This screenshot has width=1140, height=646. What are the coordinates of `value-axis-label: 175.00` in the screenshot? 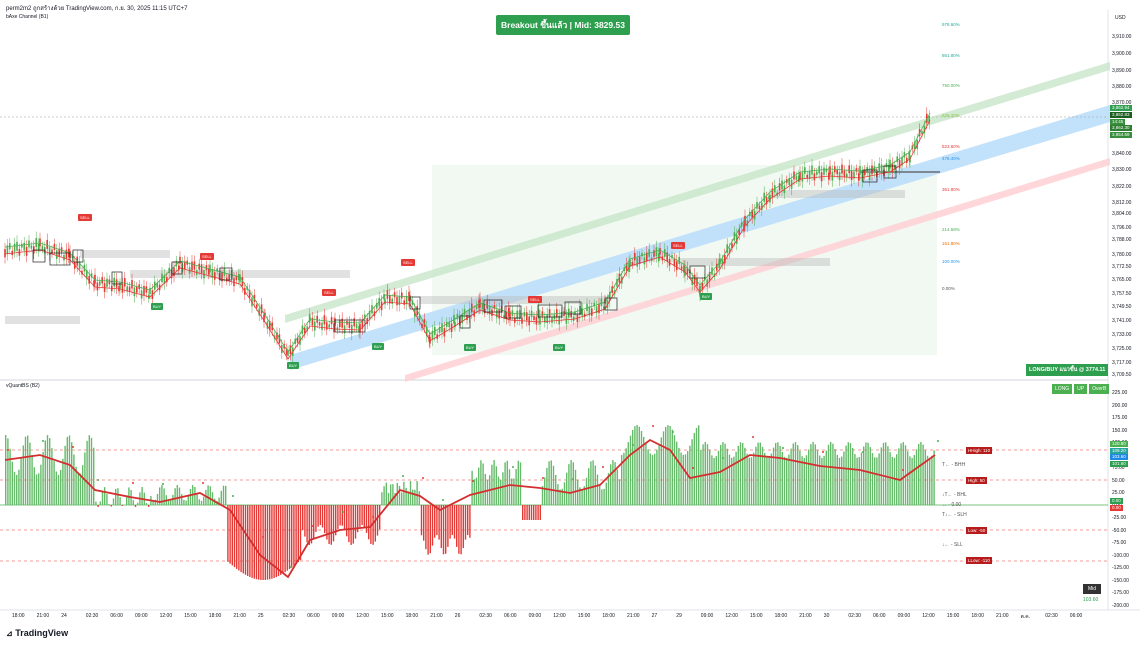 It's located at (1120, 418).